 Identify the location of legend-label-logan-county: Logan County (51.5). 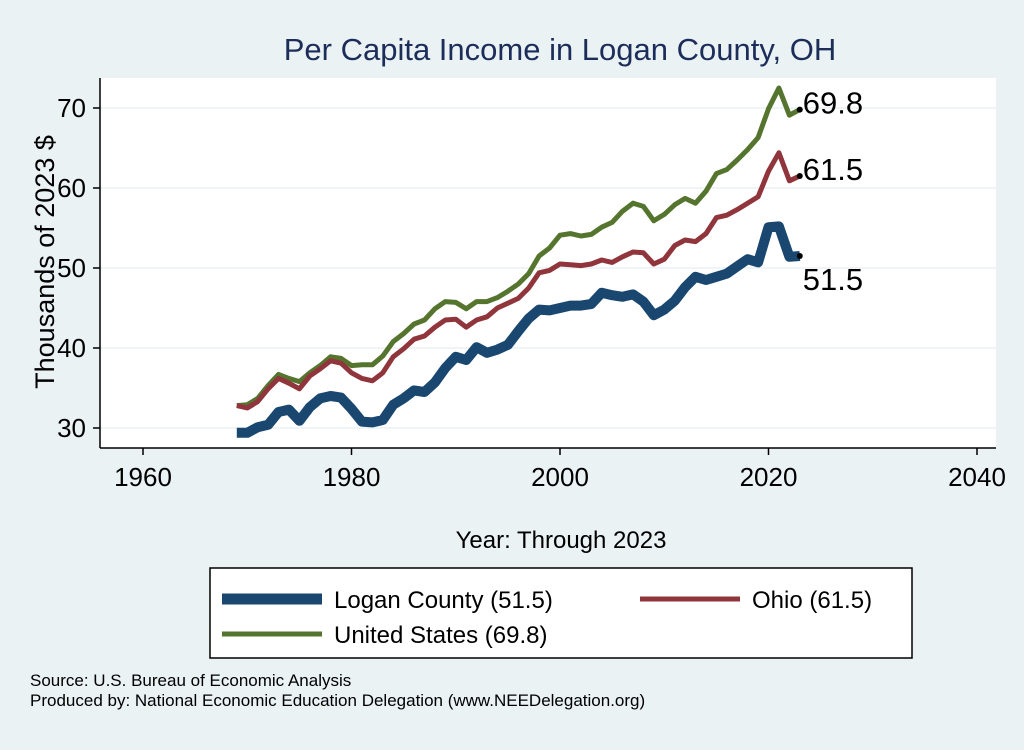
(443, 600).